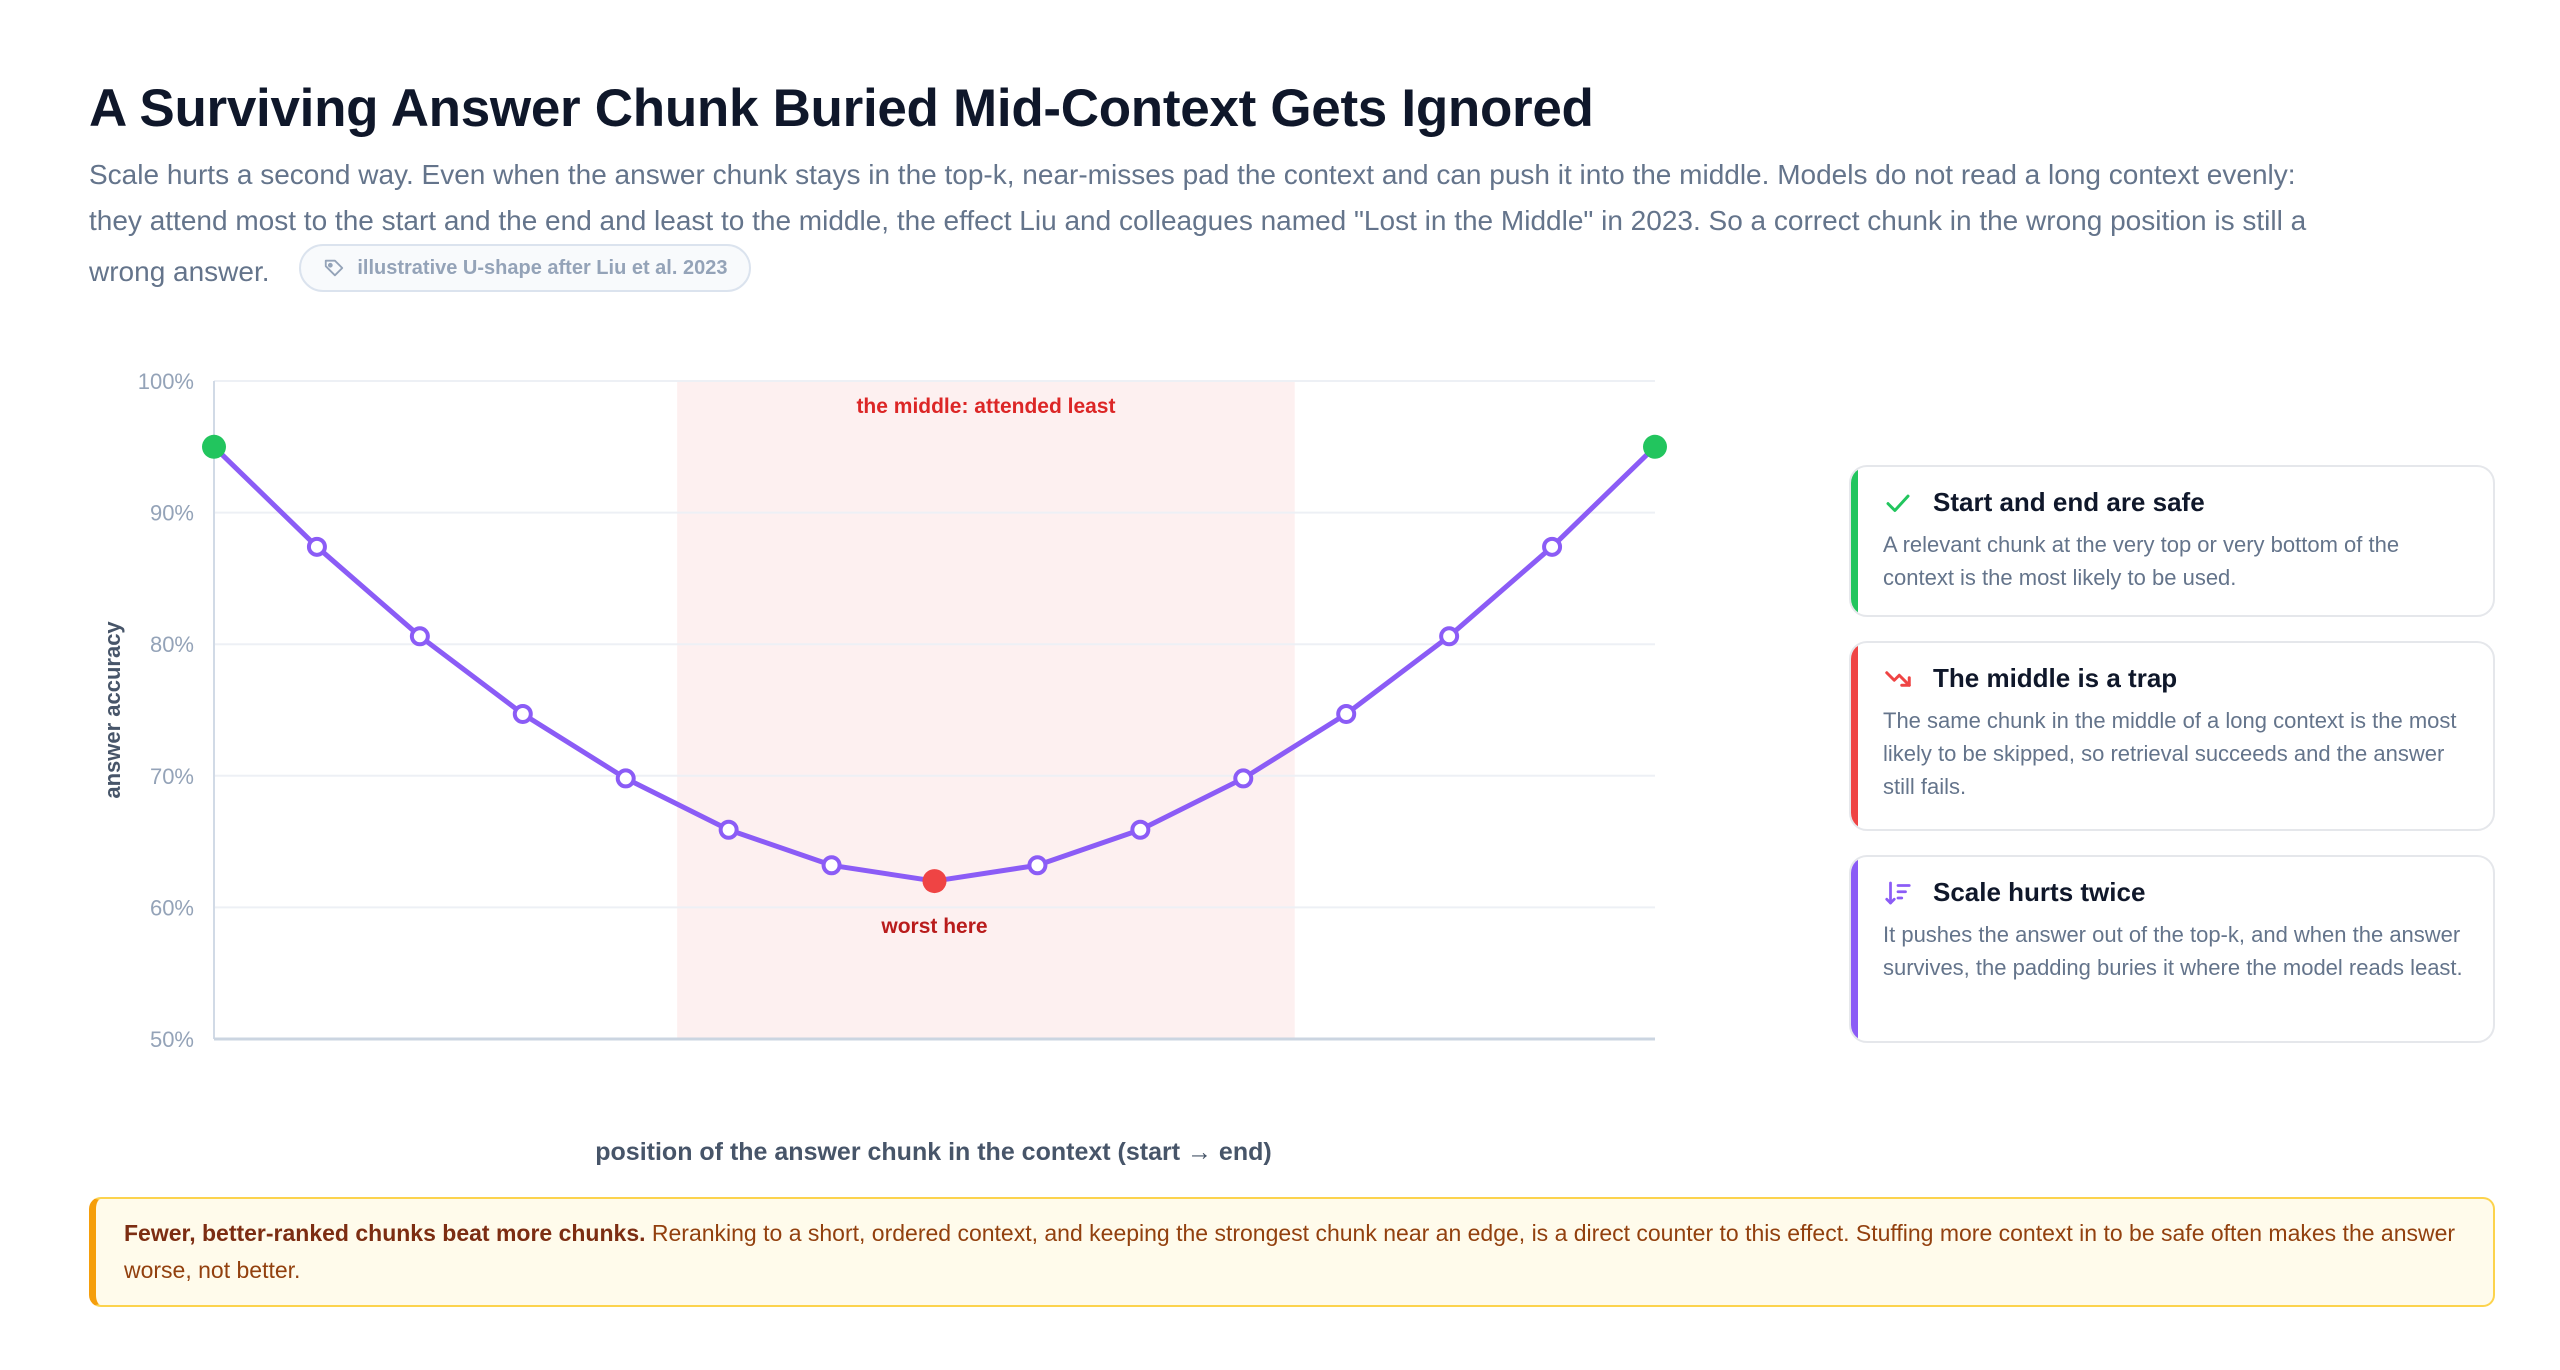 The width and height of the screenshot is (2560, 1370). What do you see at coordinates (172, 776) in the screenshot?
I see `y-tick-label: 70%` at bounding box center [172, 776].